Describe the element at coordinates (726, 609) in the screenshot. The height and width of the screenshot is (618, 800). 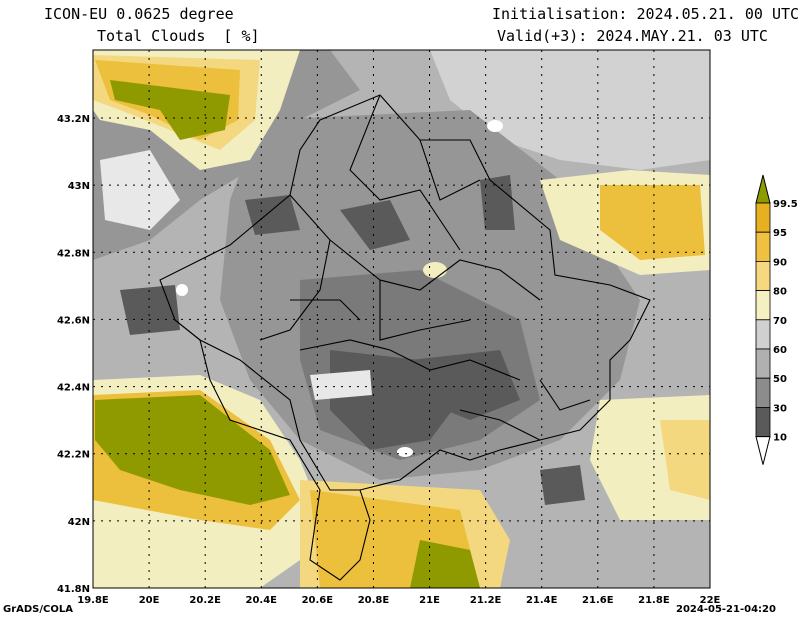
I see `timestamp-label: 2024-05-21-04:20` at that location.